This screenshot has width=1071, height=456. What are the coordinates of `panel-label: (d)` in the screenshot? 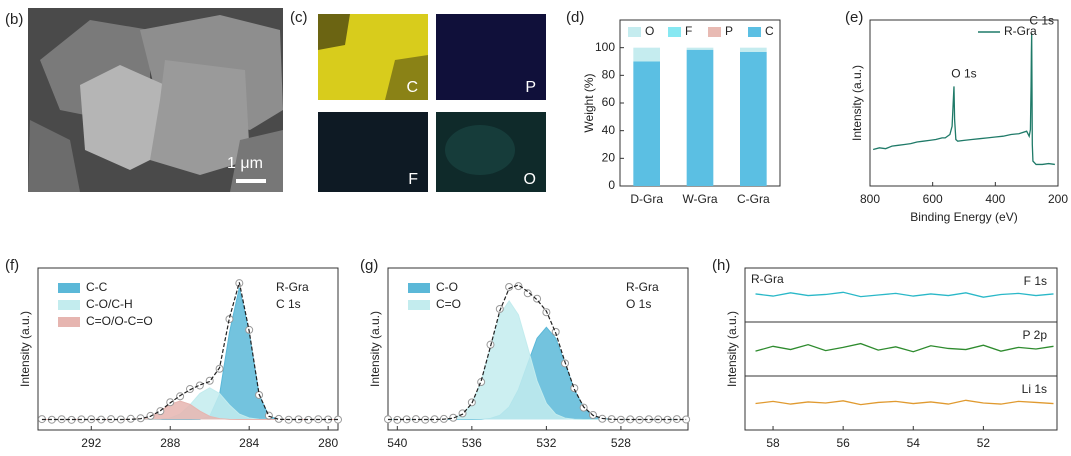 It's located at (575, 17).